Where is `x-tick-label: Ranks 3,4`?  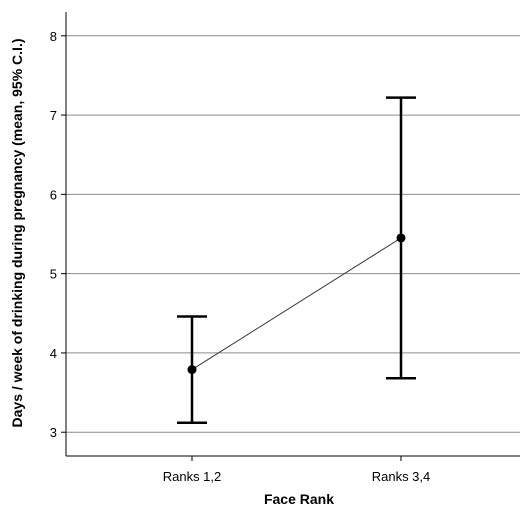 x-tick-label: Ranks 3,4 is located at coordinates (401, 476).